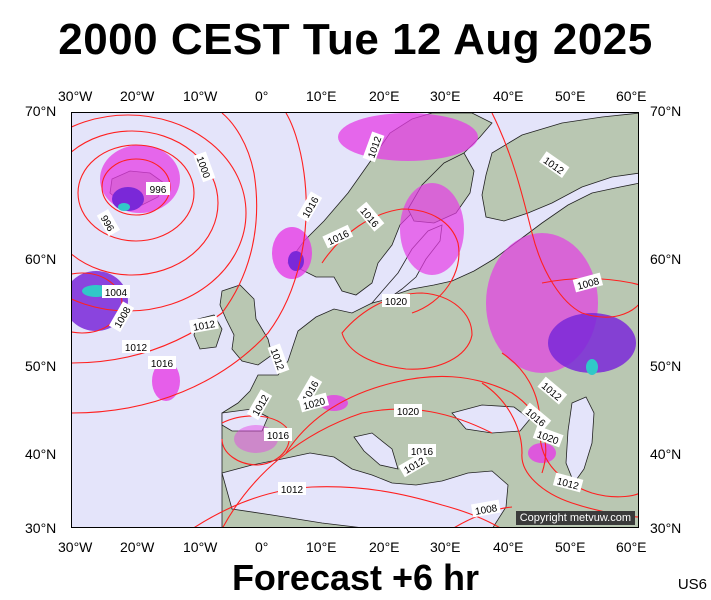 The height and width of the screenshot is (600, 711). Describe the element at coordinates (166, 381) in the screenshot. I see `precip-azores` at that location.